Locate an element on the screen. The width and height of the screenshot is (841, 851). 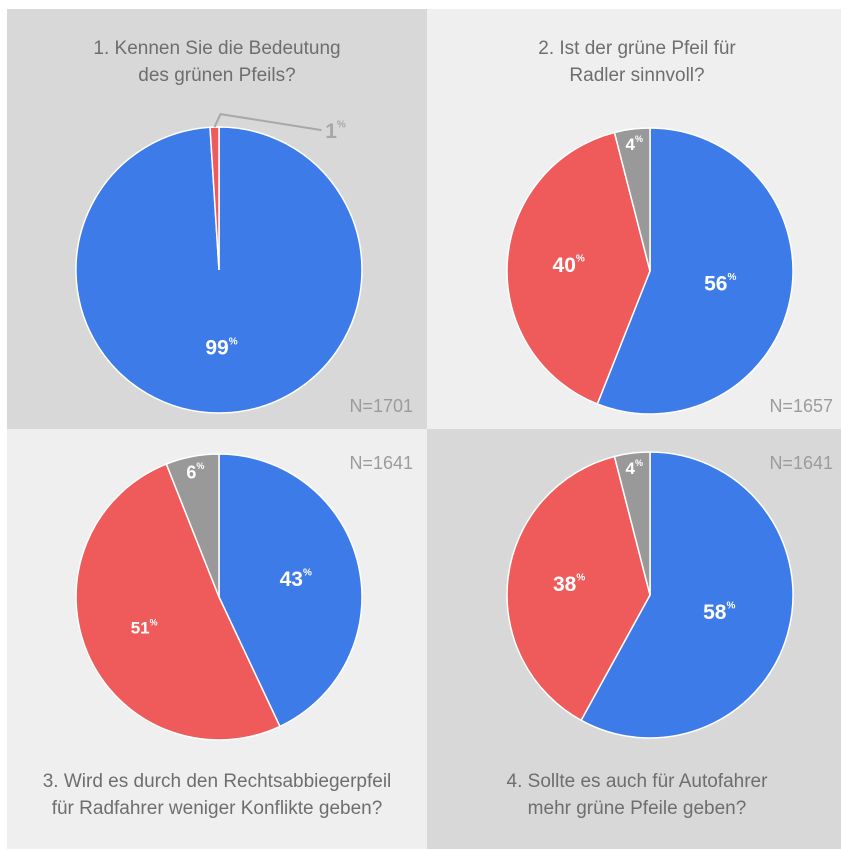
pie-1-leader-line is located at coordinates (267, 122).